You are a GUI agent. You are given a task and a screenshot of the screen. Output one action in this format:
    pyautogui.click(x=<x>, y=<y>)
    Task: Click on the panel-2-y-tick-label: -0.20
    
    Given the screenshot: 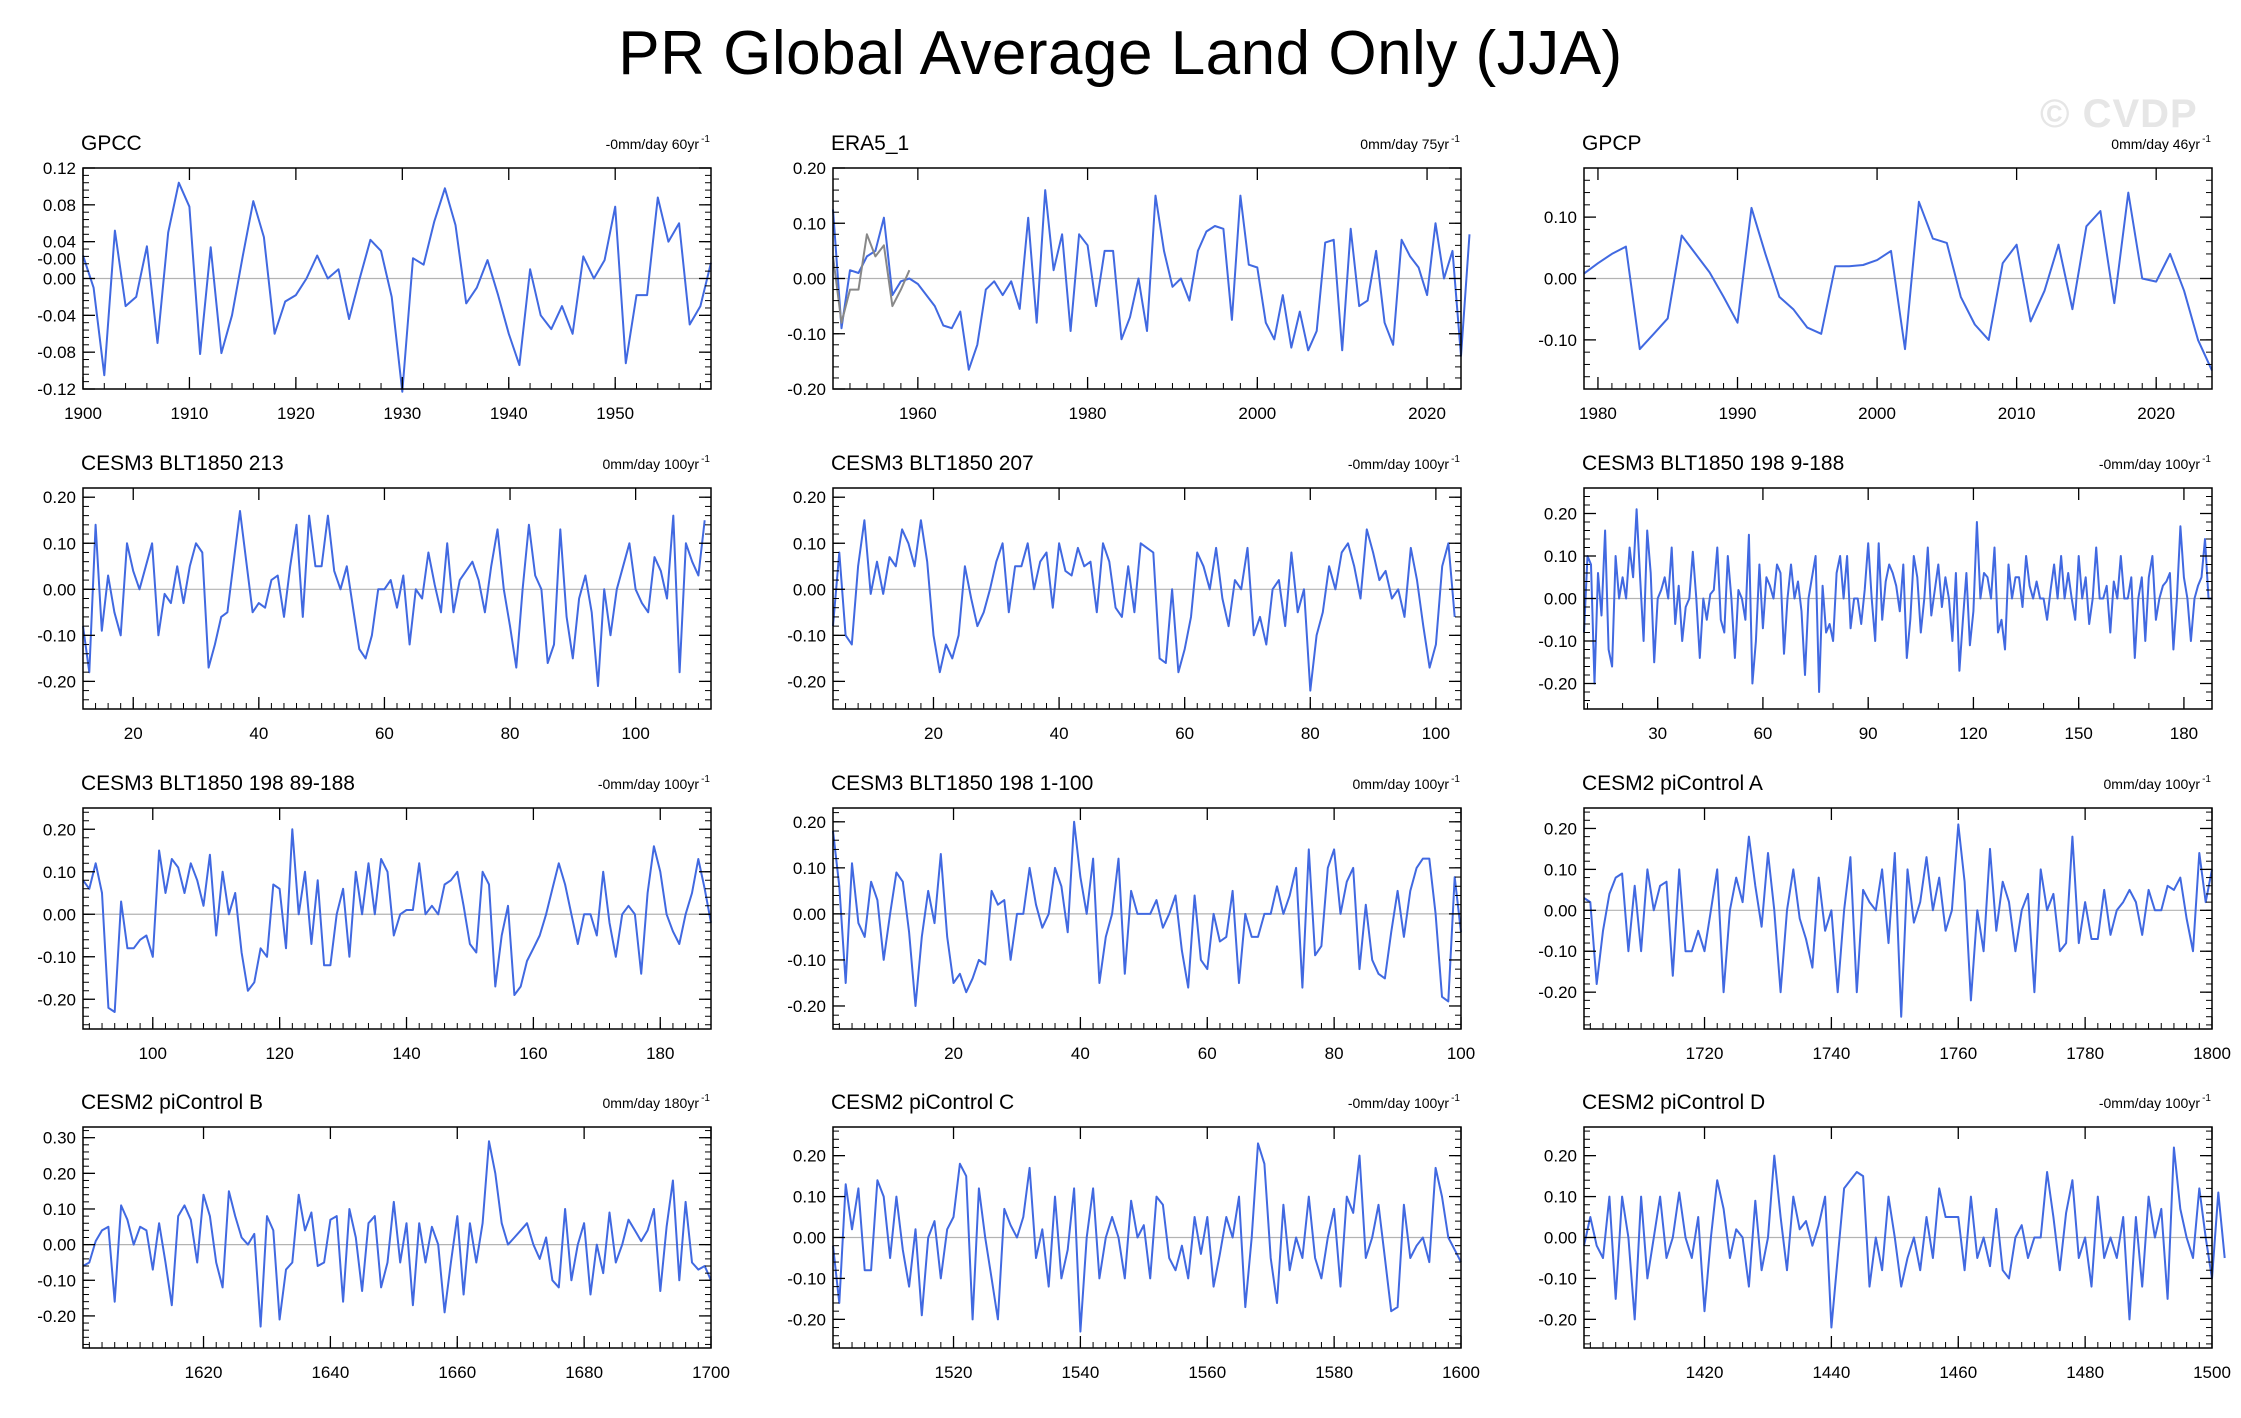 What is the action you would take?
    pyautogui.click(x=806, y=389)
    